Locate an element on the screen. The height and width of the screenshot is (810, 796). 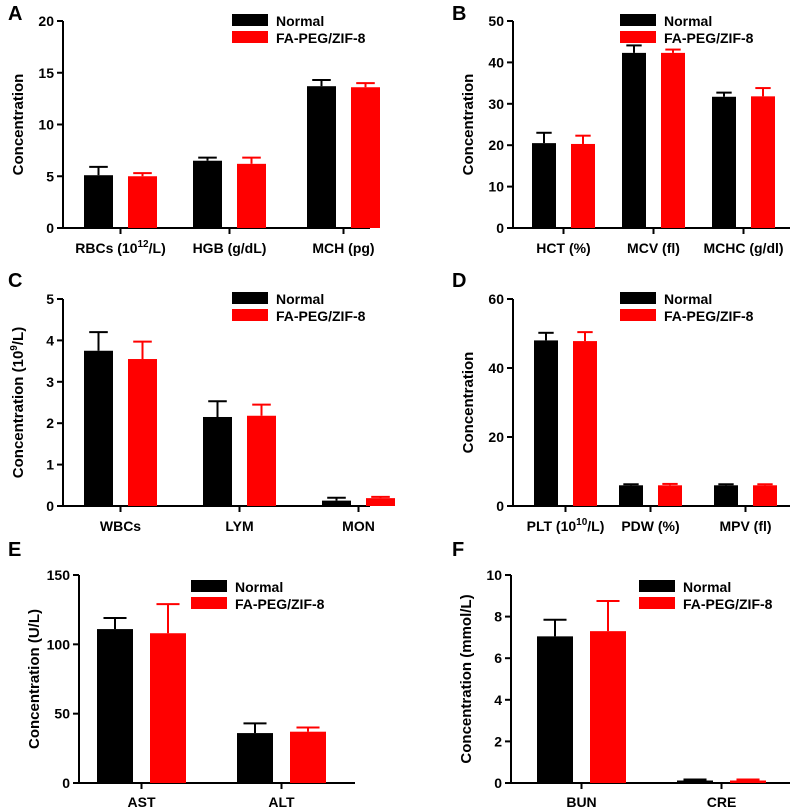
category-label: MON is located at coordinates (358, 526).